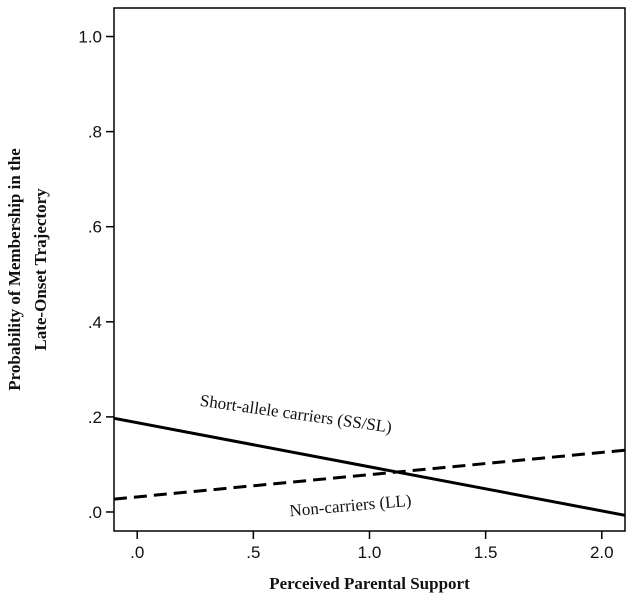 The height and width of the screenshot is (596, 635). I want to click on y-tick-label: .6, so click(95, 227).